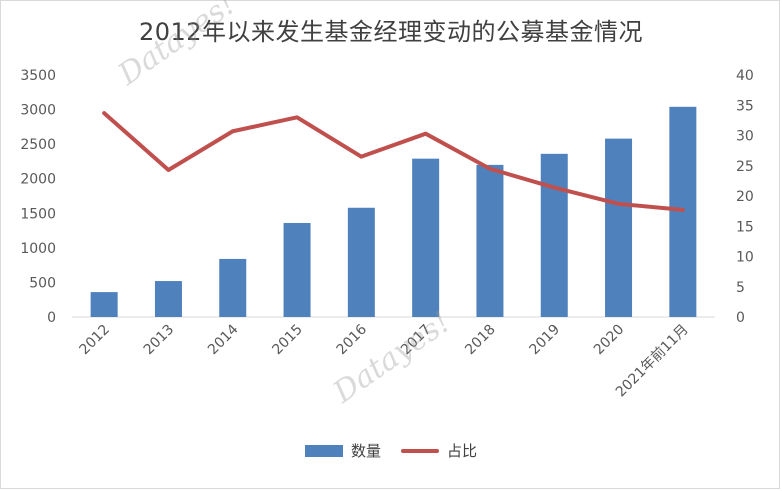 Image resolution: width=782 pixels, height=491 pixels. Describe the element at coordinates (745, 137) in the screenshot. I see `y-right-tick-label: 30` at that location.